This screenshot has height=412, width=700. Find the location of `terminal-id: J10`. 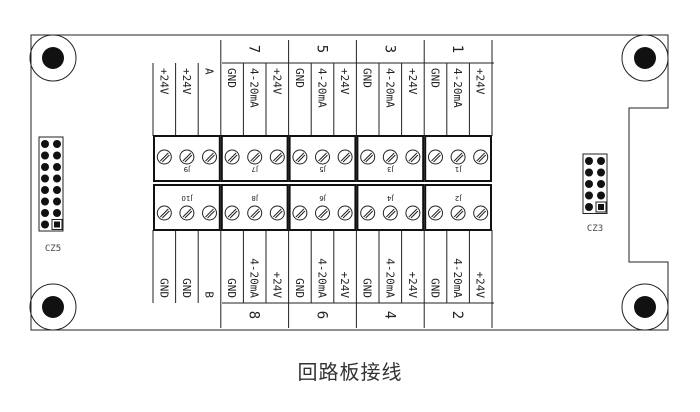

terminal-id: J10 is located at coordinates (187, 198).